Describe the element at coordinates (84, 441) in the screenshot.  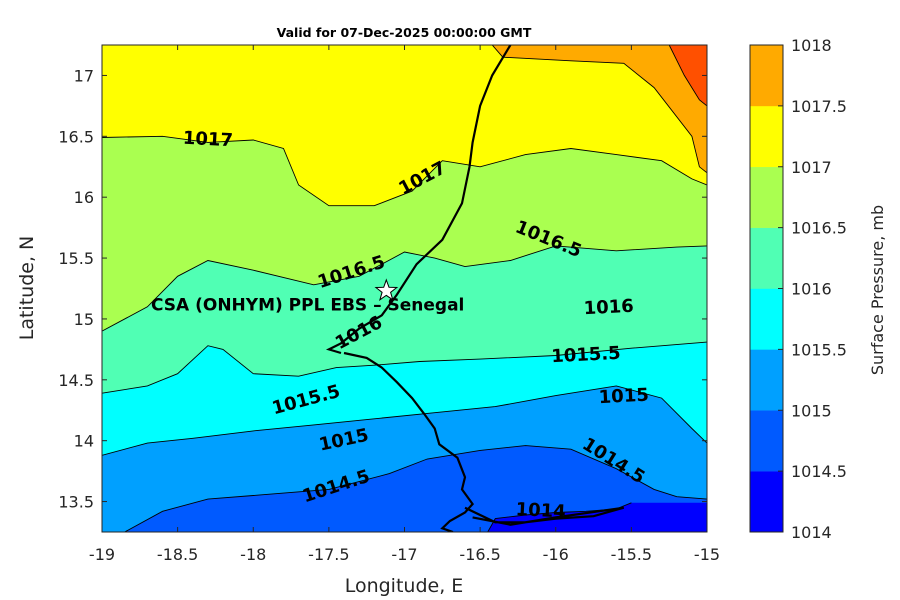
I see `y-tick-label: 14` at that location.